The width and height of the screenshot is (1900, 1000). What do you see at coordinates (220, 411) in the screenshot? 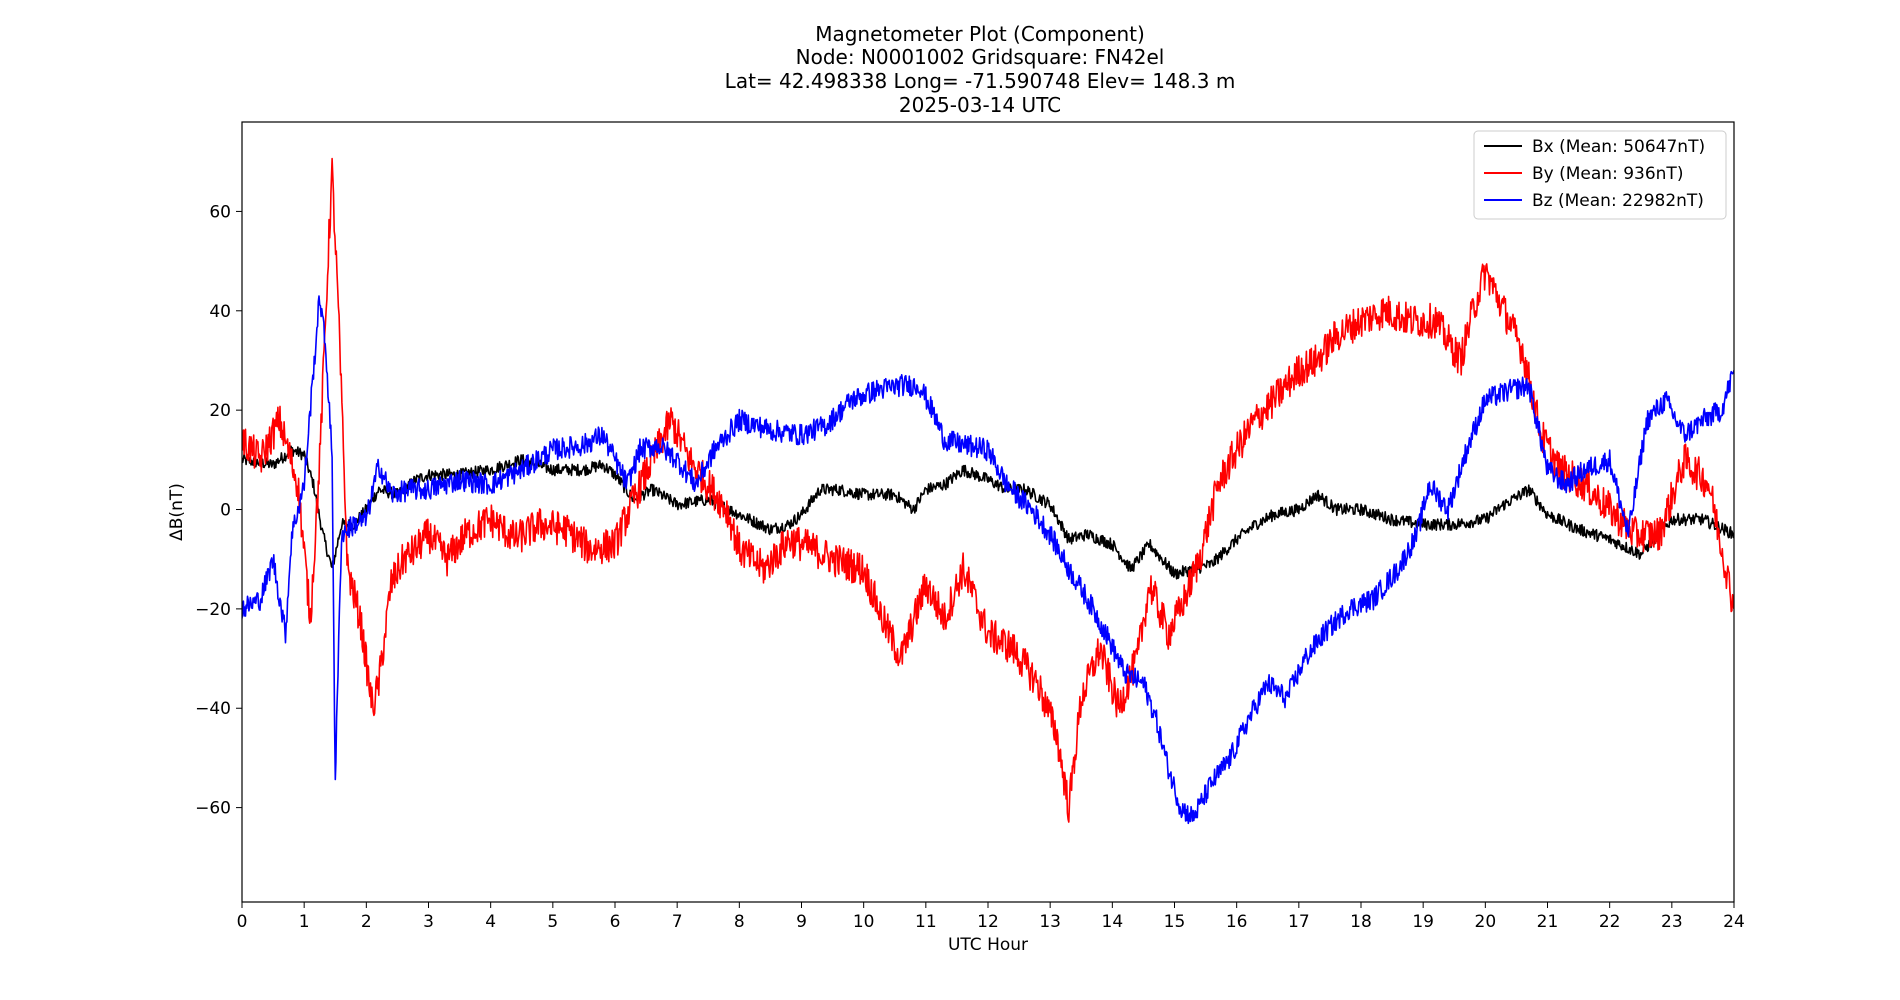
I see `y-tick-label: 20` at bounding box center [220, 411].